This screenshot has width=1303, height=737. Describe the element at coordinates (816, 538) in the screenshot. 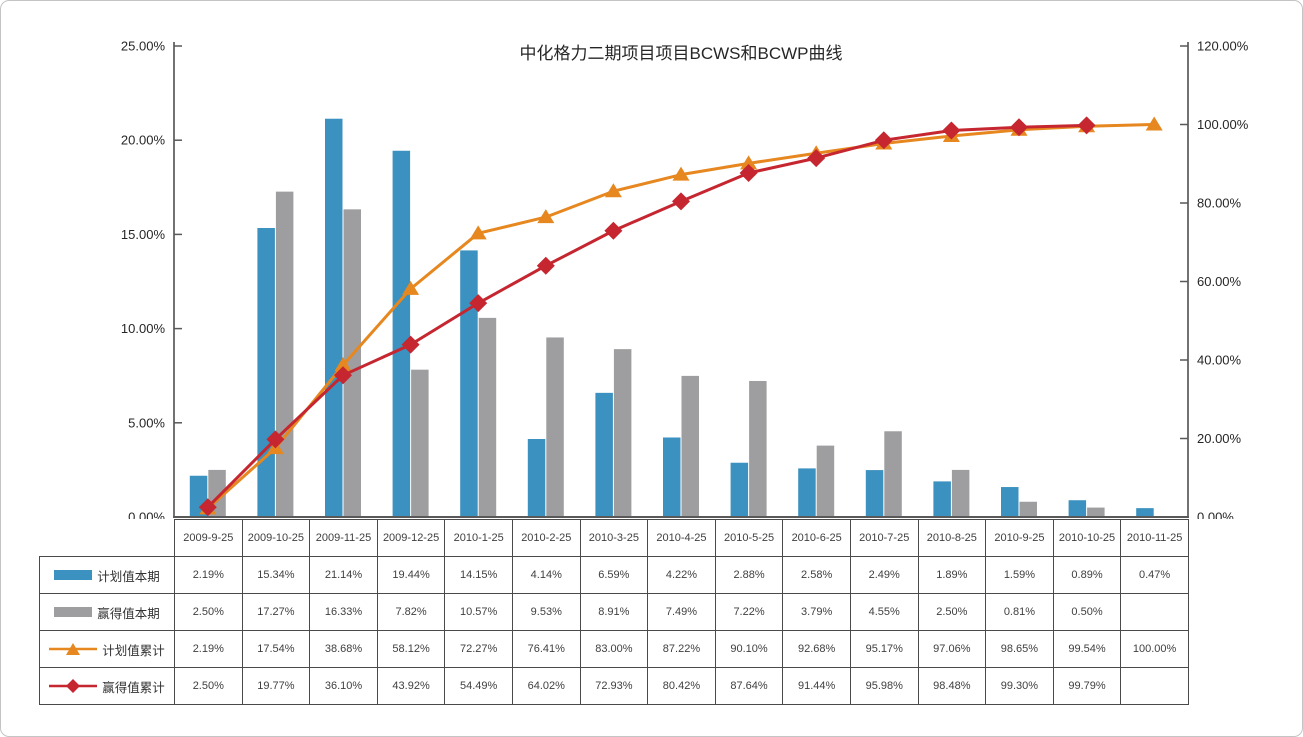

I see `date-header-cell: 2010-6-25` at that location.